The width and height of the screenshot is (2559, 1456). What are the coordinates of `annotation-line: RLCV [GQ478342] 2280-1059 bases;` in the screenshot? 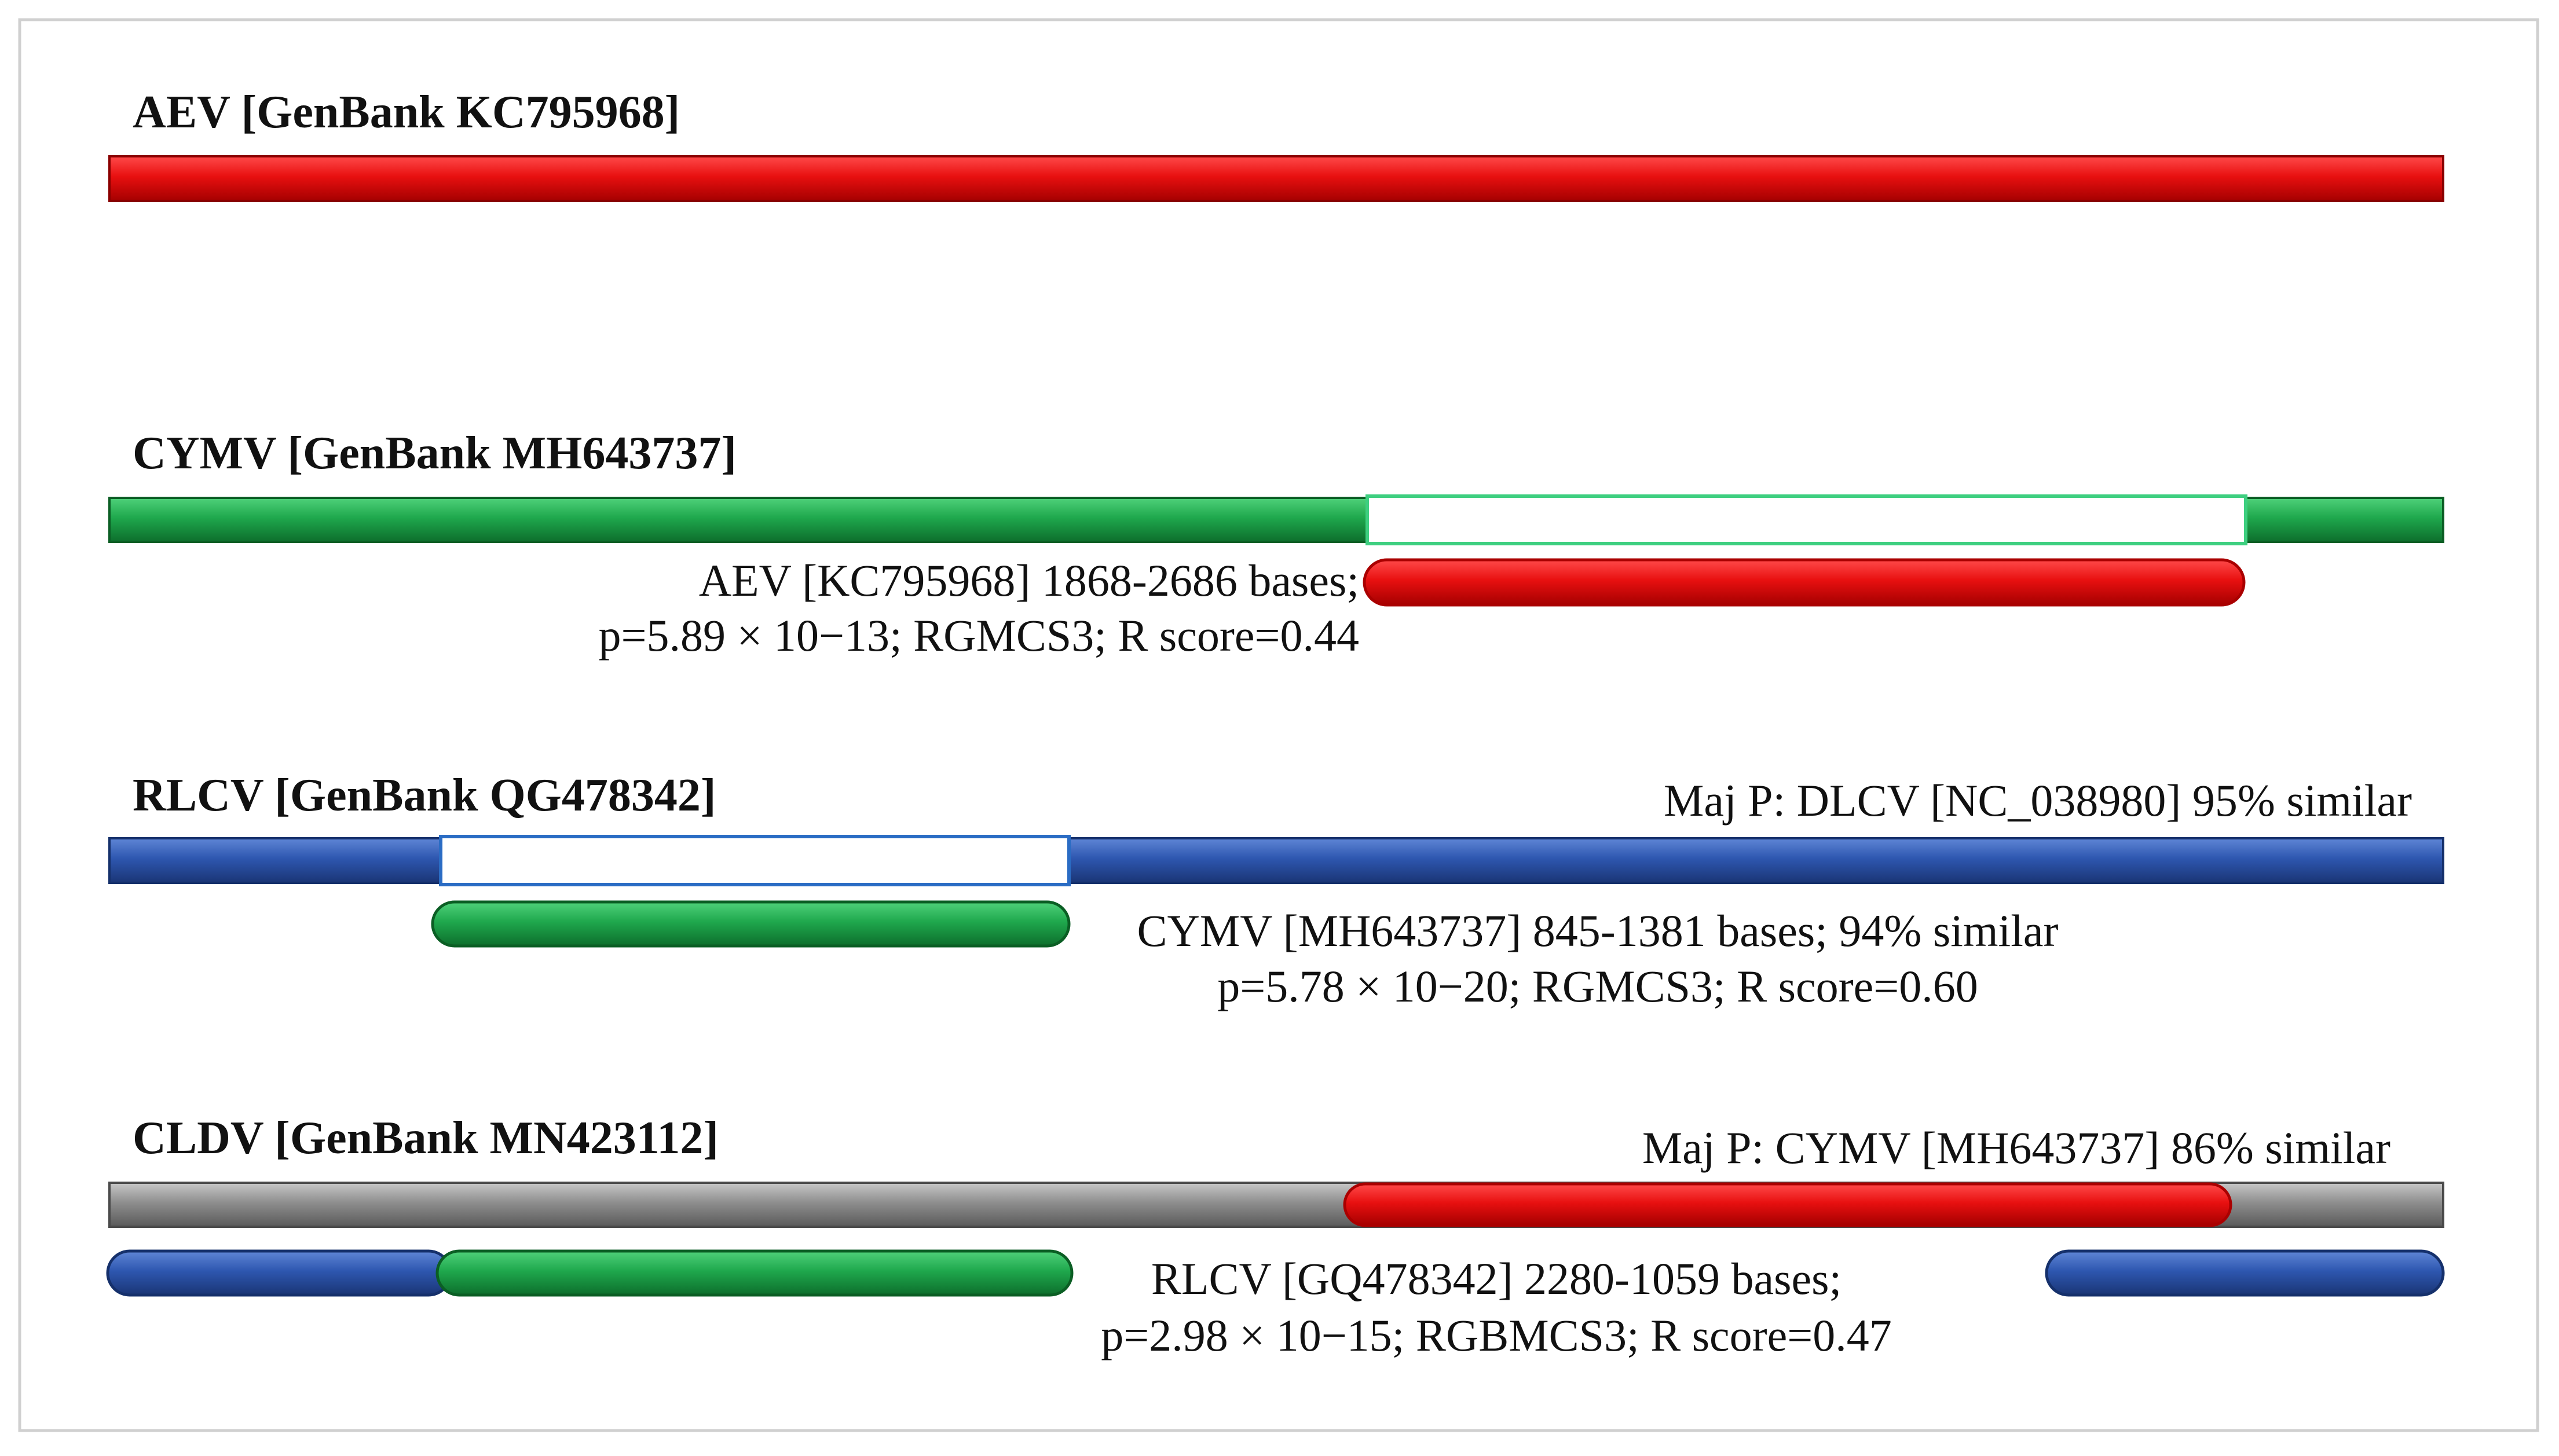 It's located at (1496, 1278).